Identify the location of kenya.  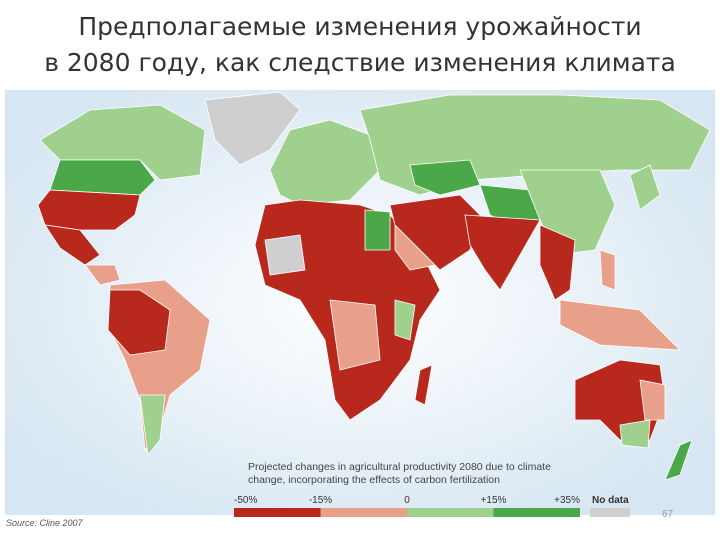
(405, 320).